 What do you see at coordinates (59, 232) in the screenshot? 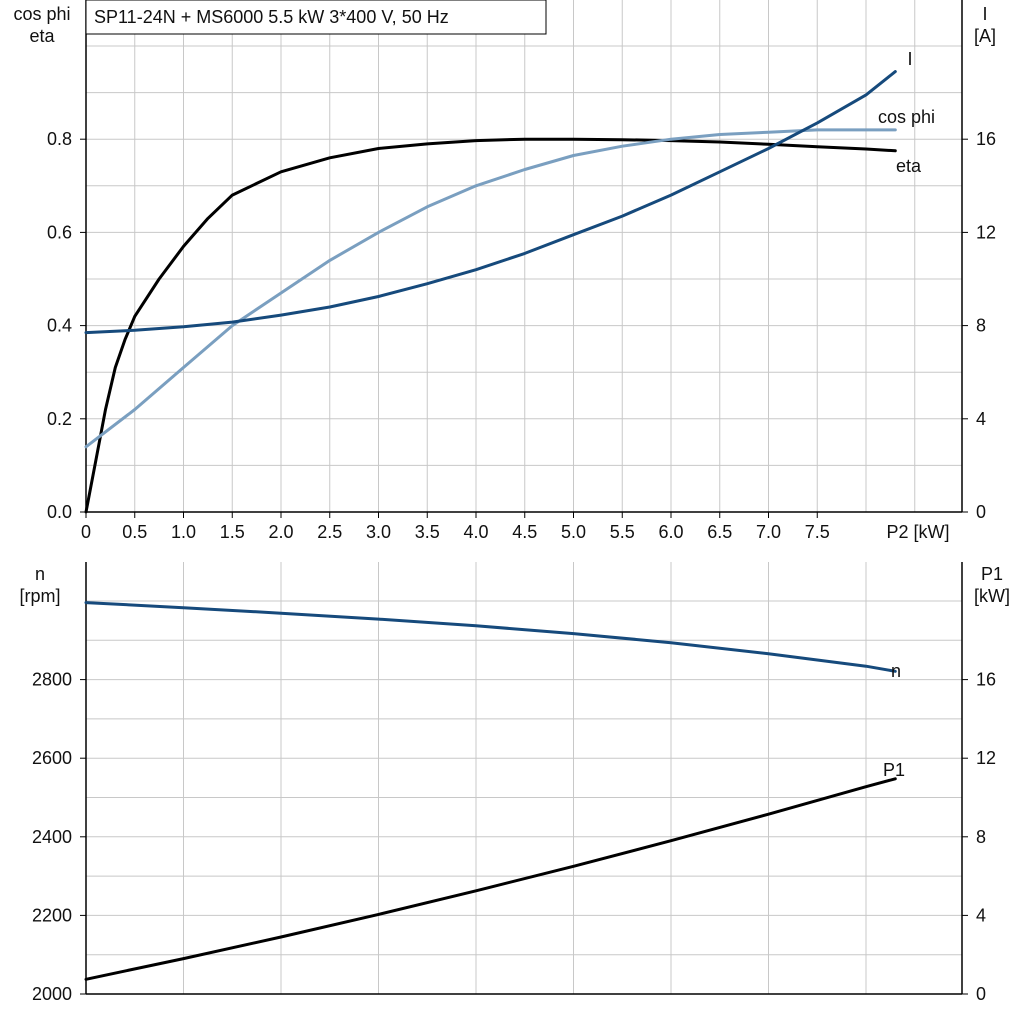
I see `top-left-y-tick-label: 0.6` at bounding box center [59, 232].